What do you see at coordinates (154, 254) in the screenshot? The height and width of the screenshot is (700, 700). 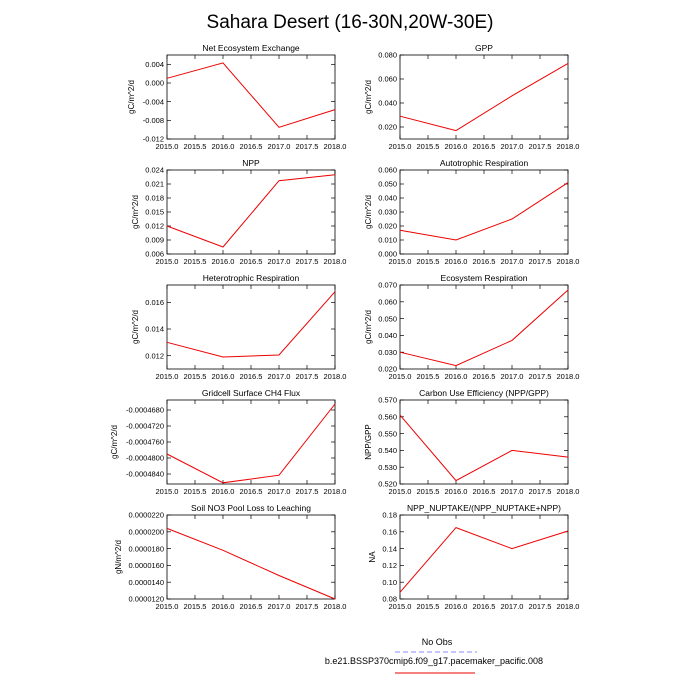 I see `y-tick-label: 0.006` at bounding box center [154, 254].